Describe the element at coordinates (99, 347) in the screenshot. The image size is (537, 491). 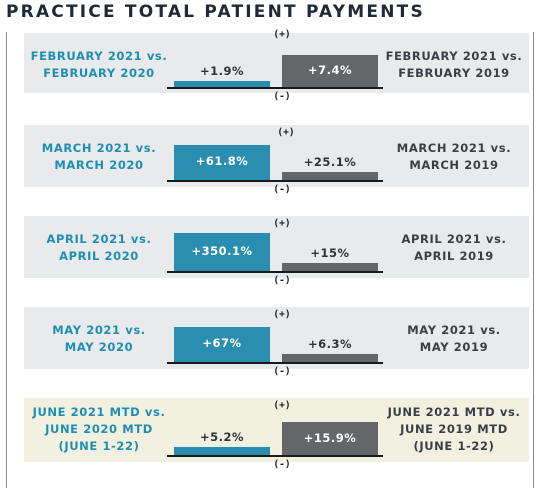
I see `label-line: MAY 2020` at that location.